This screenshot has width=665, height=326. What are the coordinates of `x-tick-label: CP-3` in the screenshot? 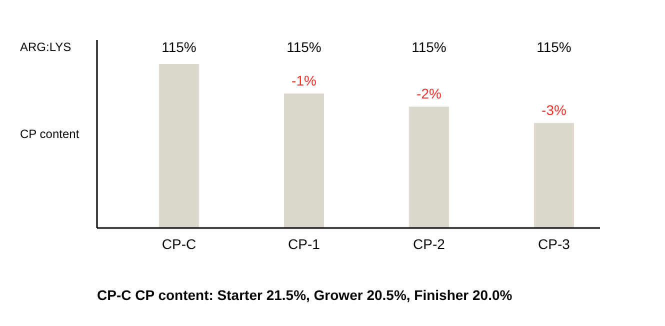 It's located at (554, 244).